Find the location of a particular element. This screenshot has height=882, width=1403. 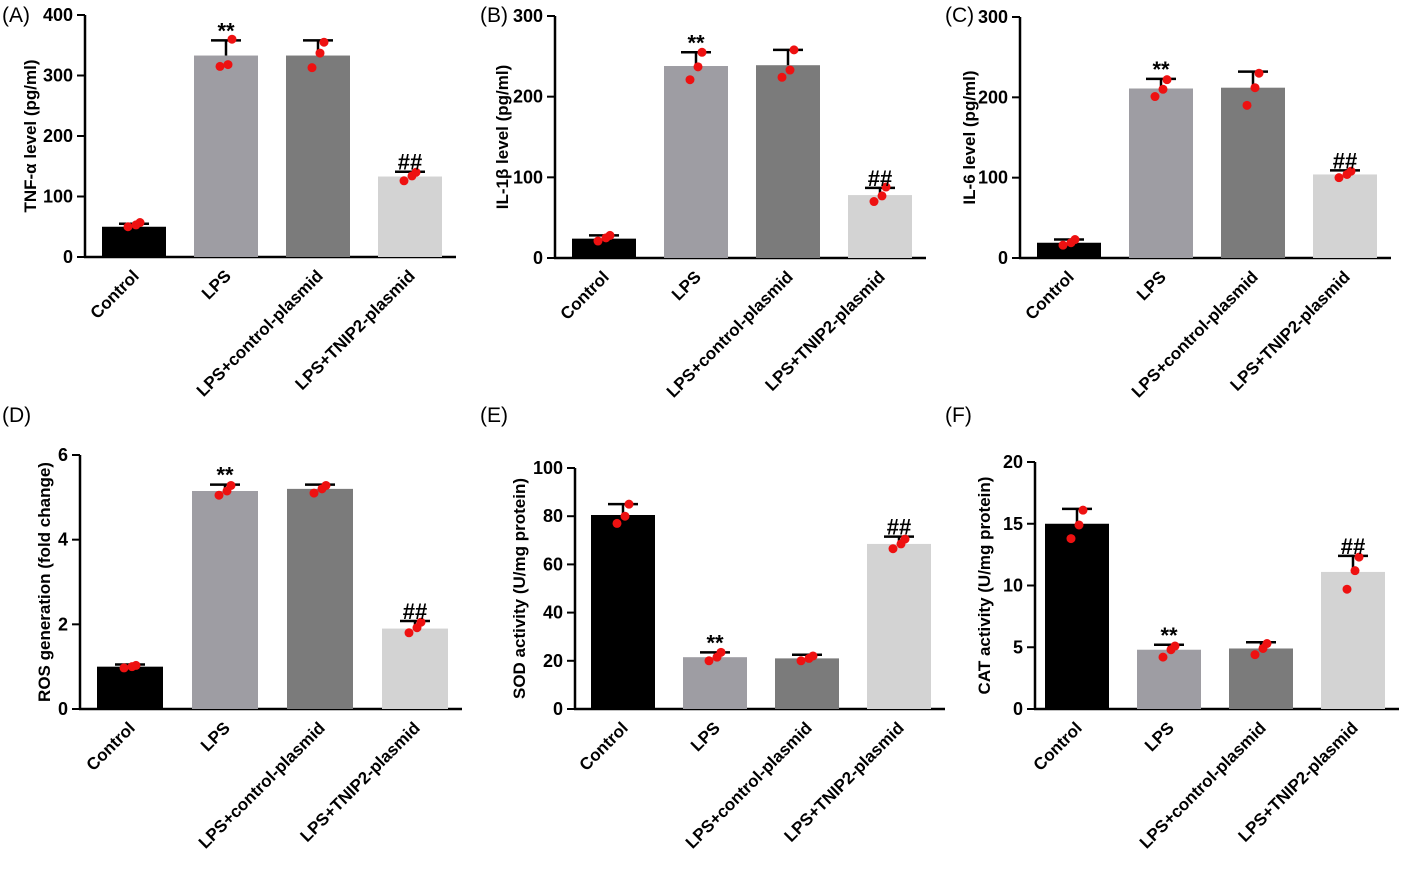

panel-label: (A) is located at coordinates (16, 15).